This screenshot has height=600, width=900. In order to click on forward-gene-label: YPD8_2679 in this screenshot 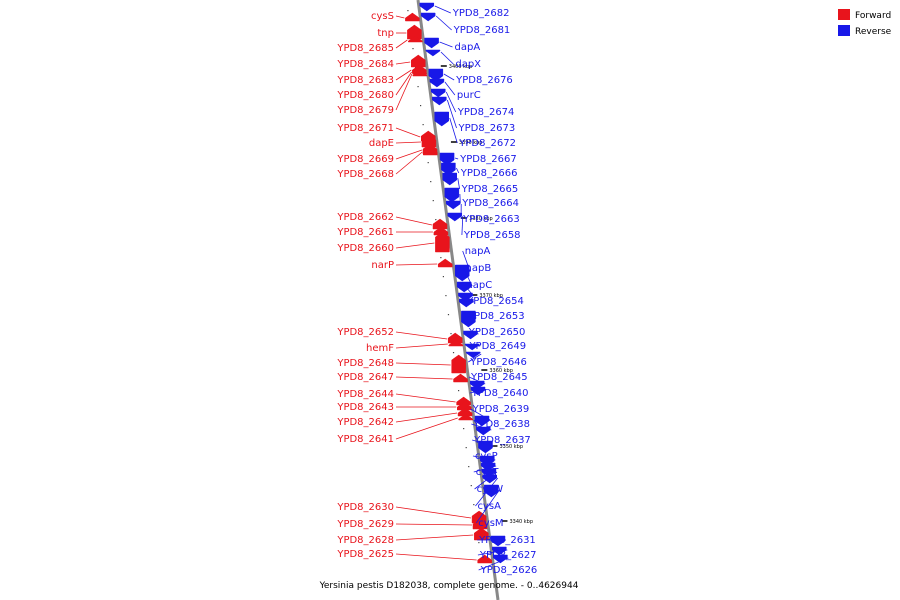, I will do `click(365, 110)`.